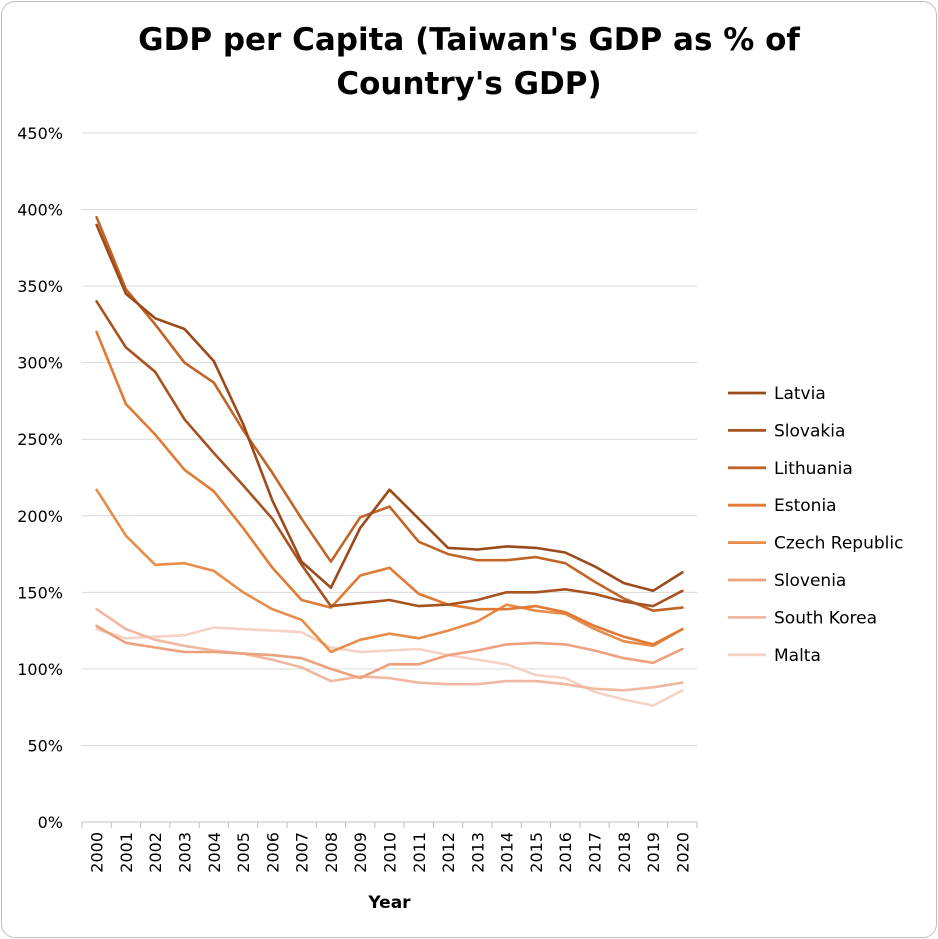 Image resolution: width=938 pixels, height=939 pixels. What do you see at coordinates (810, 581) in the screenshot?
I see `legend-label: Slovenia` at bounding box center [810, 581].